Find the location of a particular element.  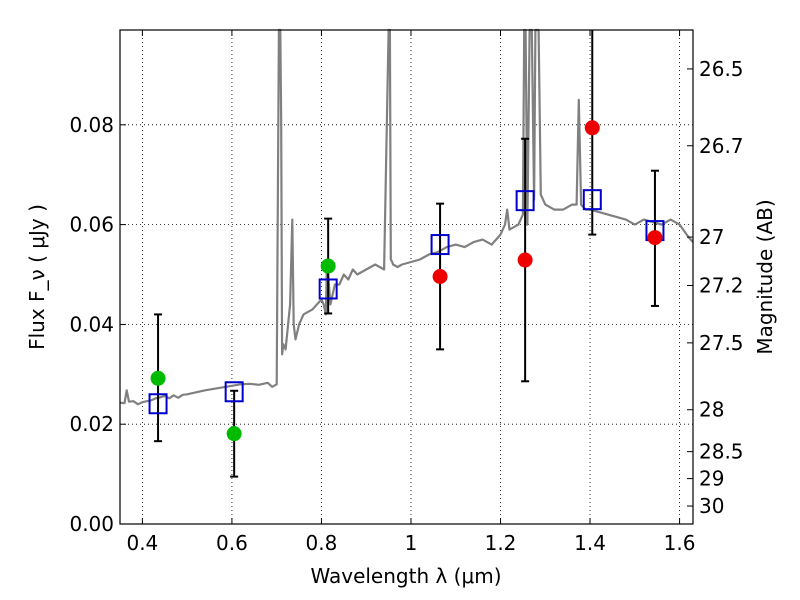

right-tick-label: 27.2 is located at coordinates (721, 285).